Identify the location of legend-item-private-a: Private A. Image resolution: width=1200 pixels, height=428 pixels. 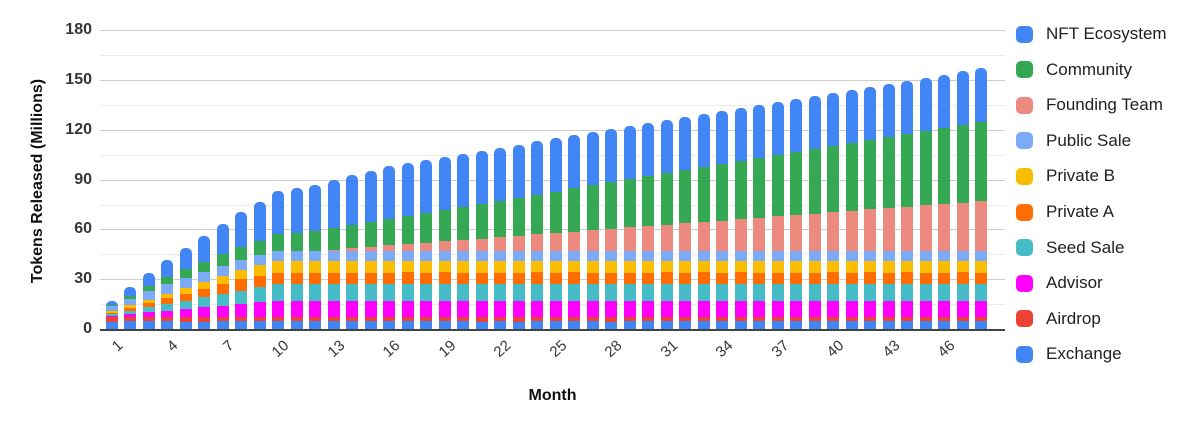
(1065, 212).